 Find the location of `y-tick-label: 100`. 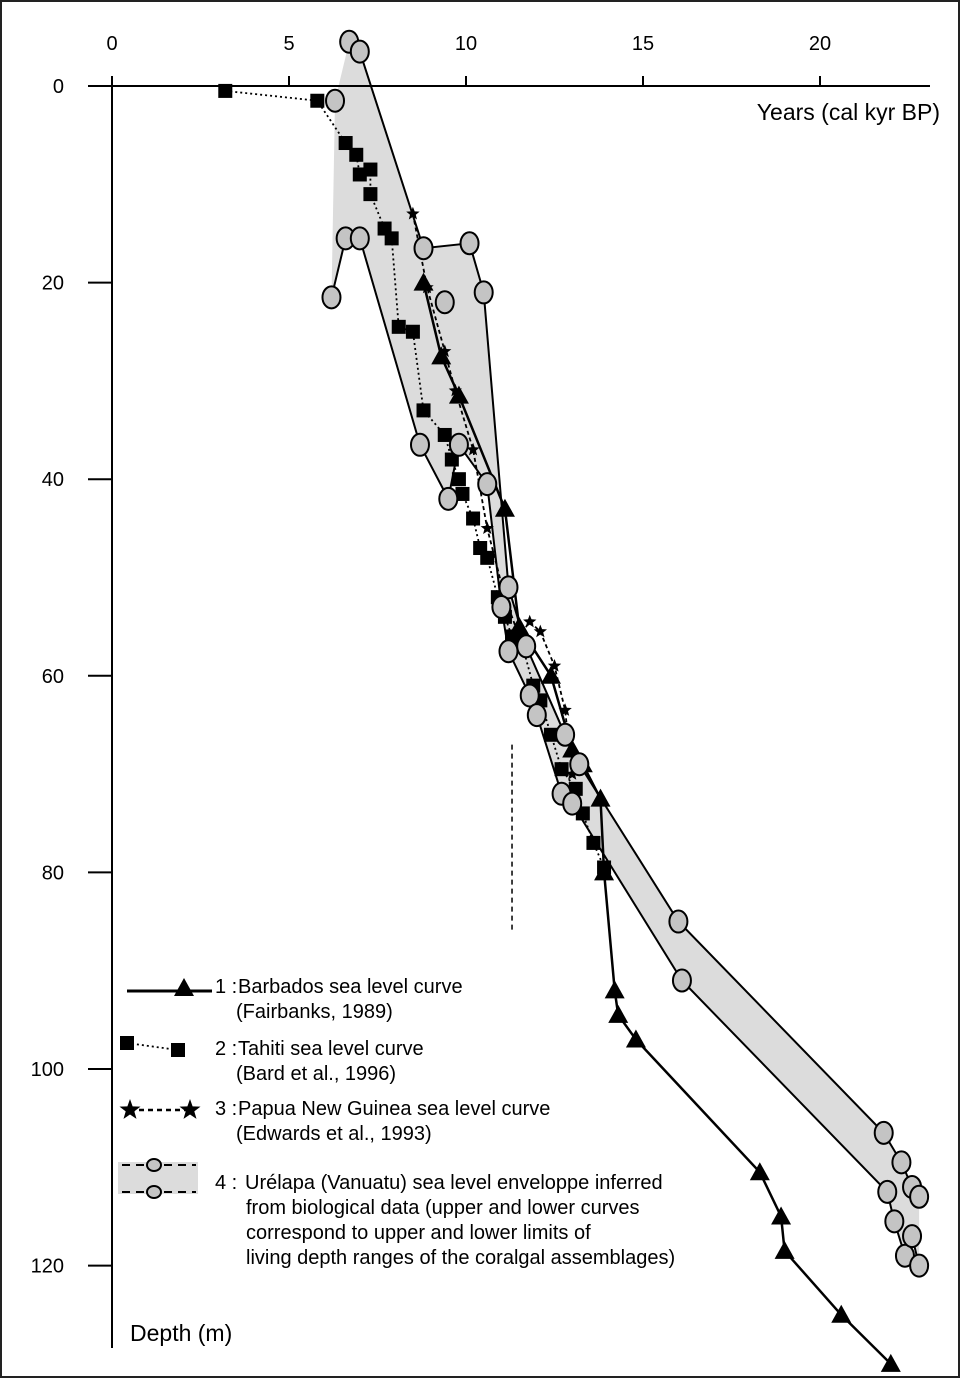

y-tick-label: 100 is located at coordinates (47, 1070).